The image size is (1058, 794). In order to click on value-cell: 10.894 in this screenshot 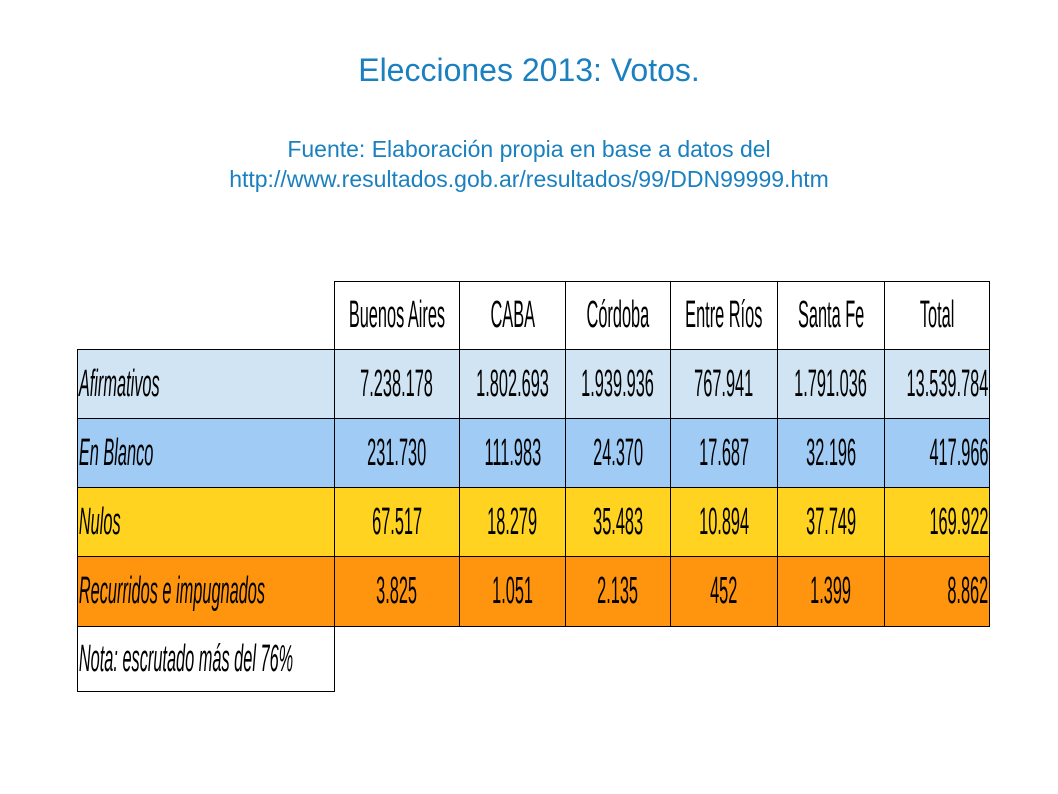, I will do `click(724, 522)`.